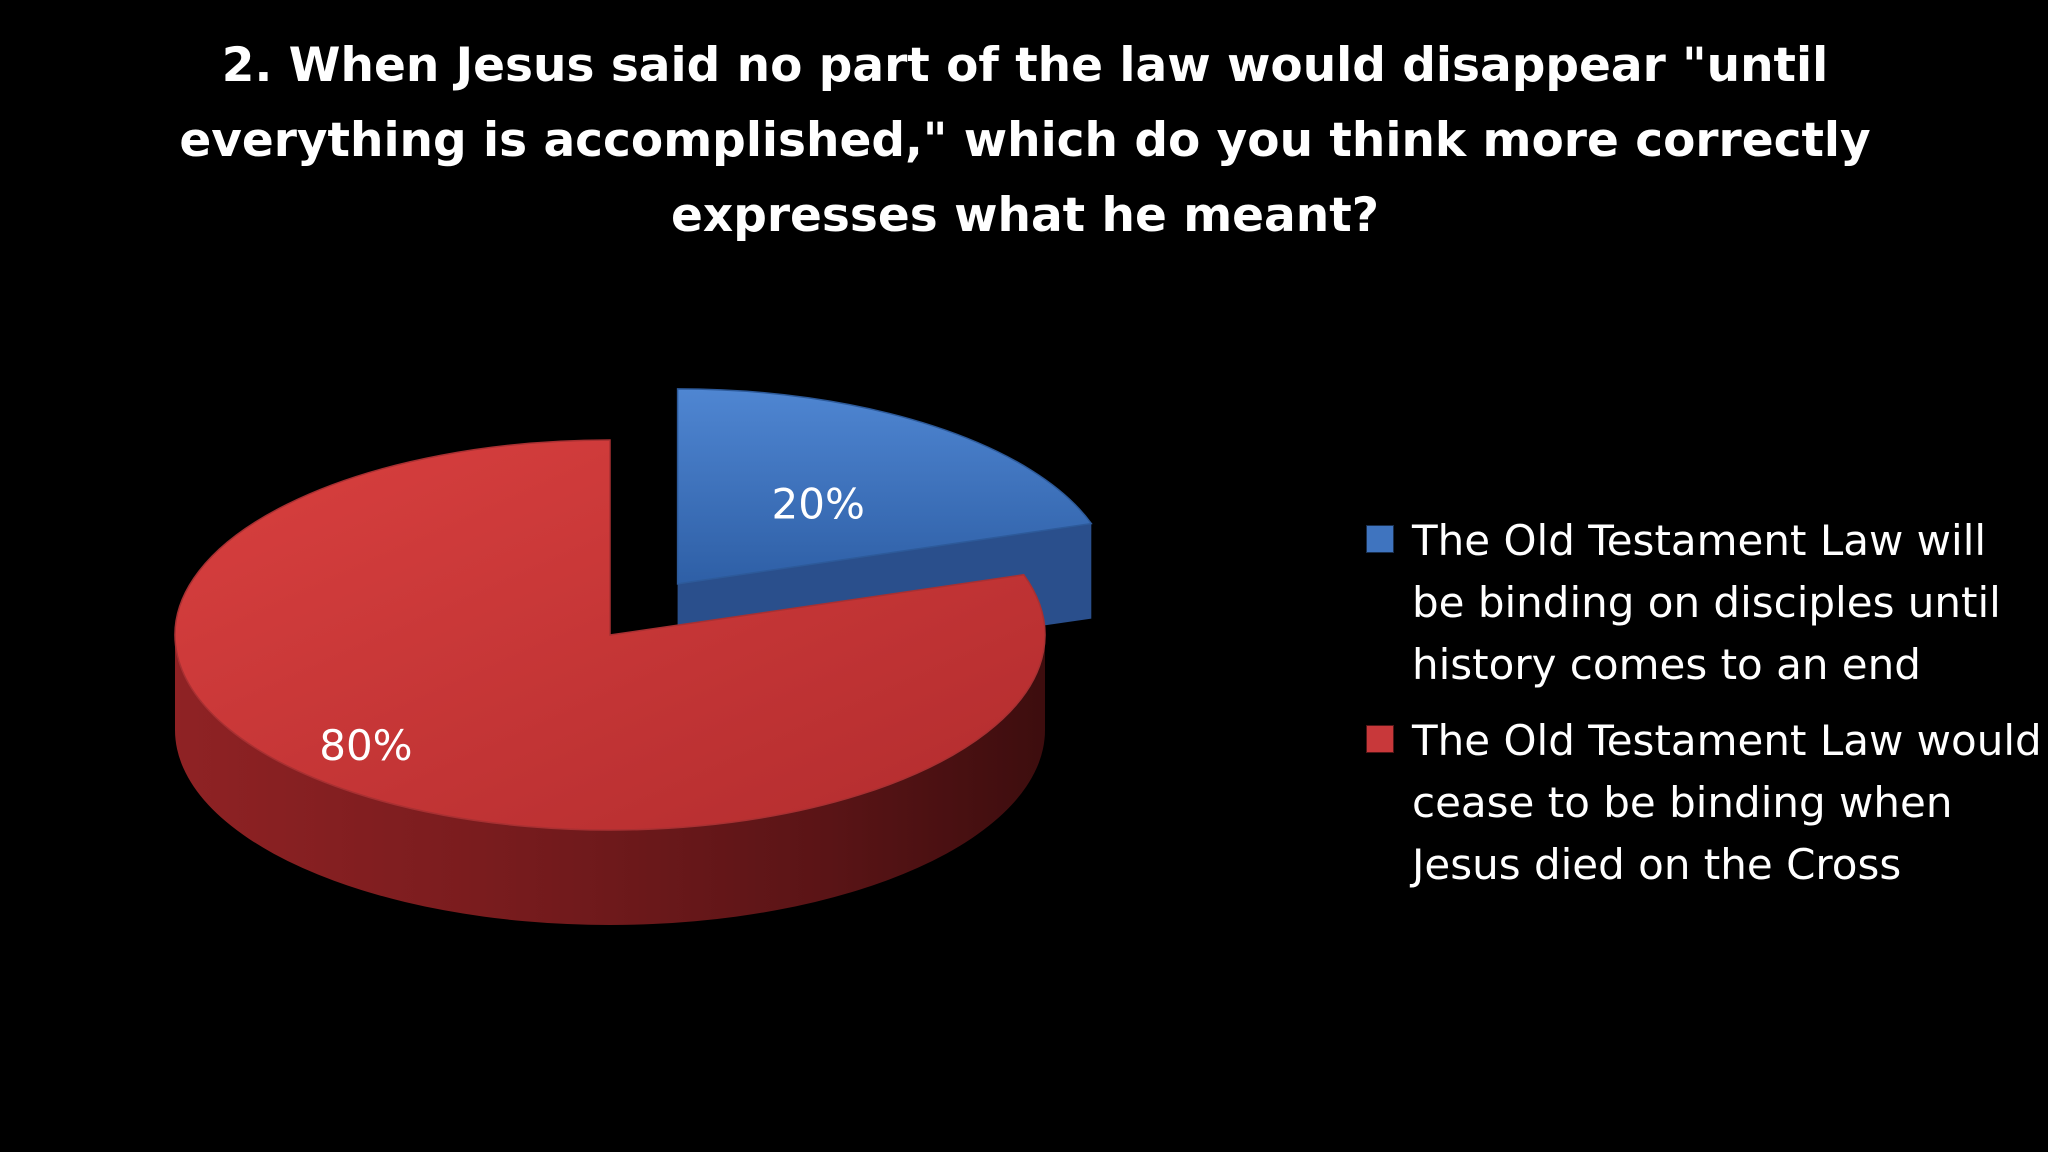 The height and width of the screenshot is (1152, 2048). What do you see at coordinates (365, 745) in the screenshot?
I see `data-label-red: 80%` at bounding box center [365, 745].